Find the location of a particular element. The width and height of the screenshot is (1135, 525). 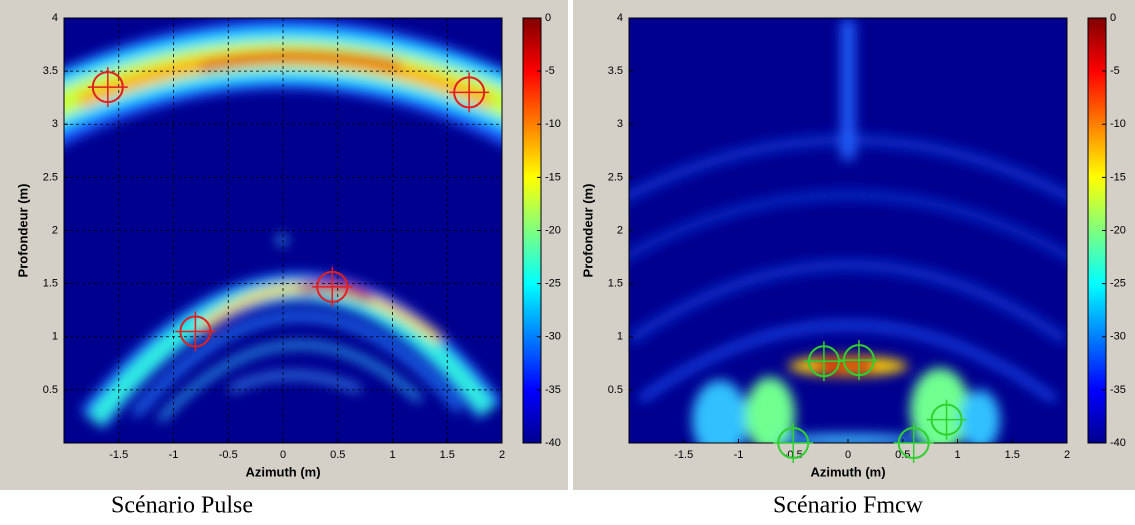

x-tick-label: -0.5 is located at coordinates (228, 455).